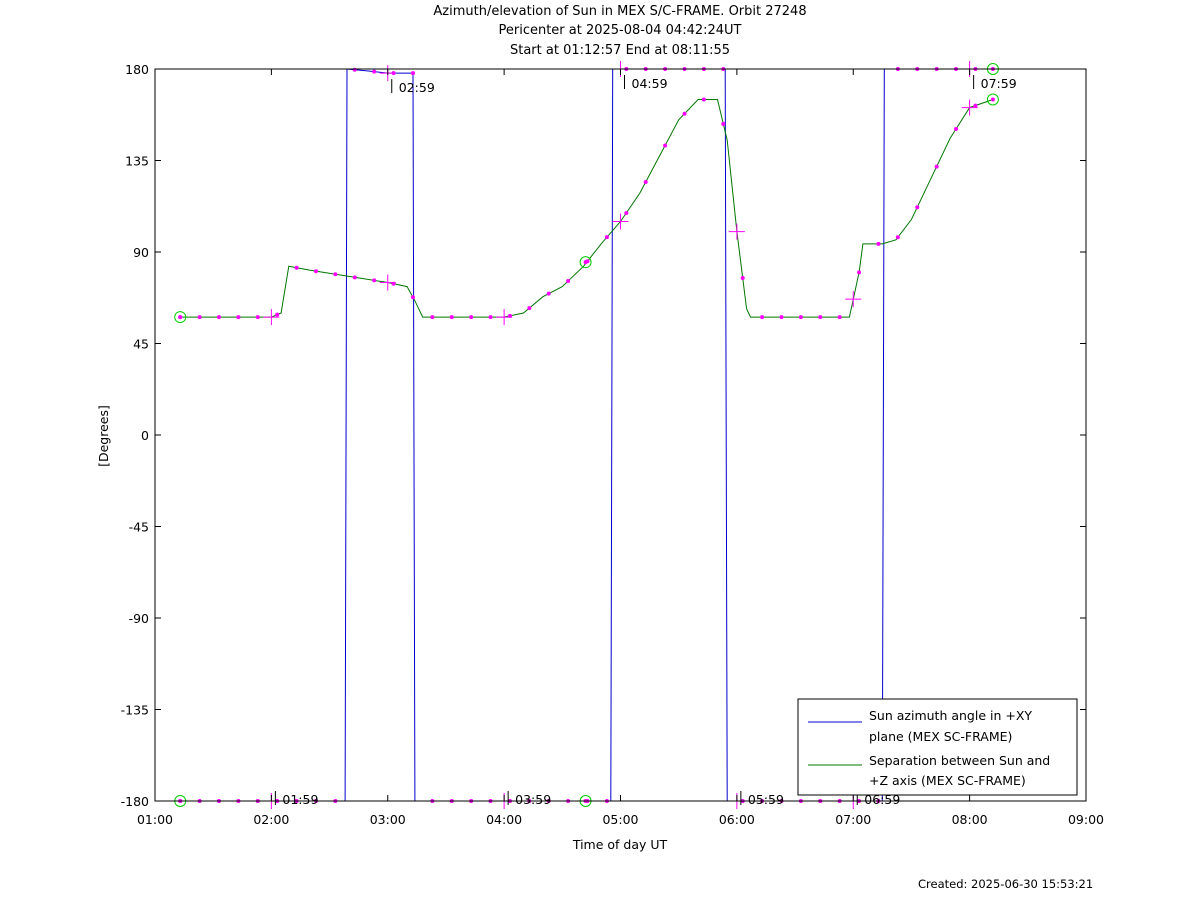 Image resolution: width=1200 pixels, height=901 pixels. Describe the element at coordinates (139, 618) in the screenshot. I see `y-tick-label: -90` at that location.